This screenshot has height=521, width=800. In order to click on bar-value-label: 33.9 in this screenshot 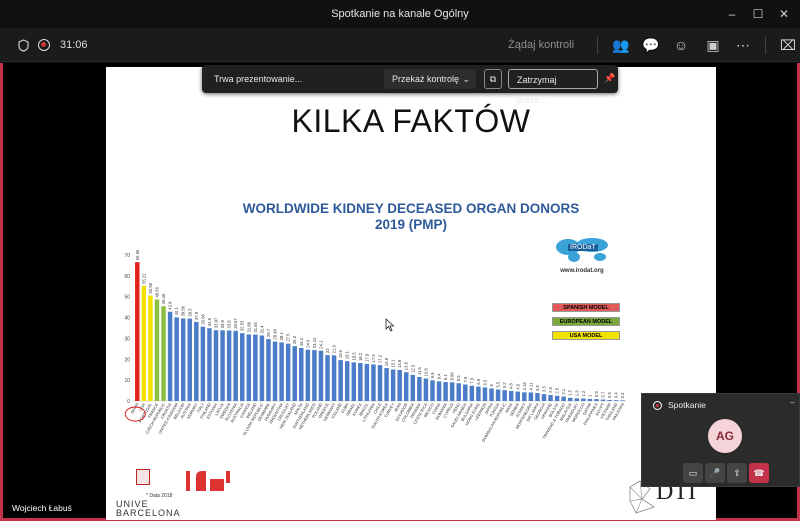, I will do `click(222, 323)`.